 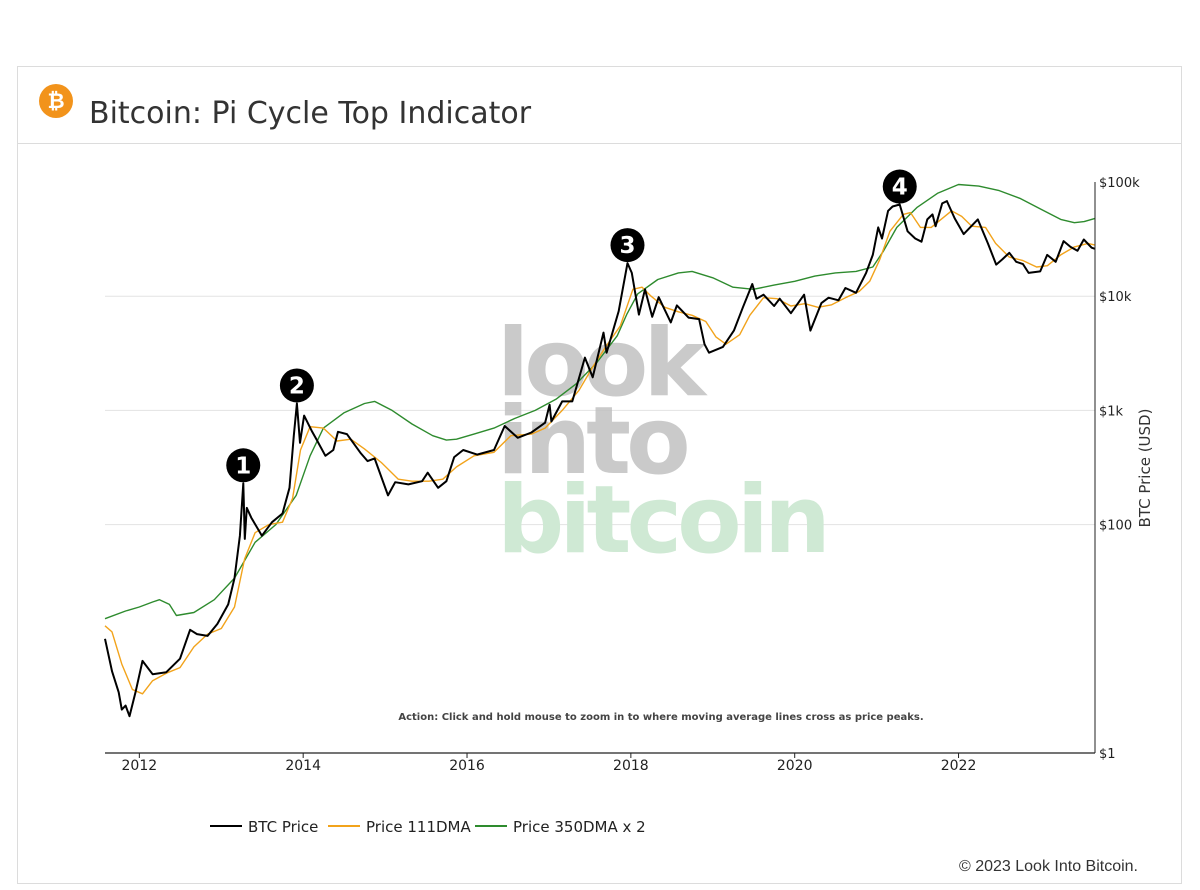 What do you see at coordinates (1107, 754) in the screenshot?
I see `y-tick-label: $1` at bounding box center [1107, 754].